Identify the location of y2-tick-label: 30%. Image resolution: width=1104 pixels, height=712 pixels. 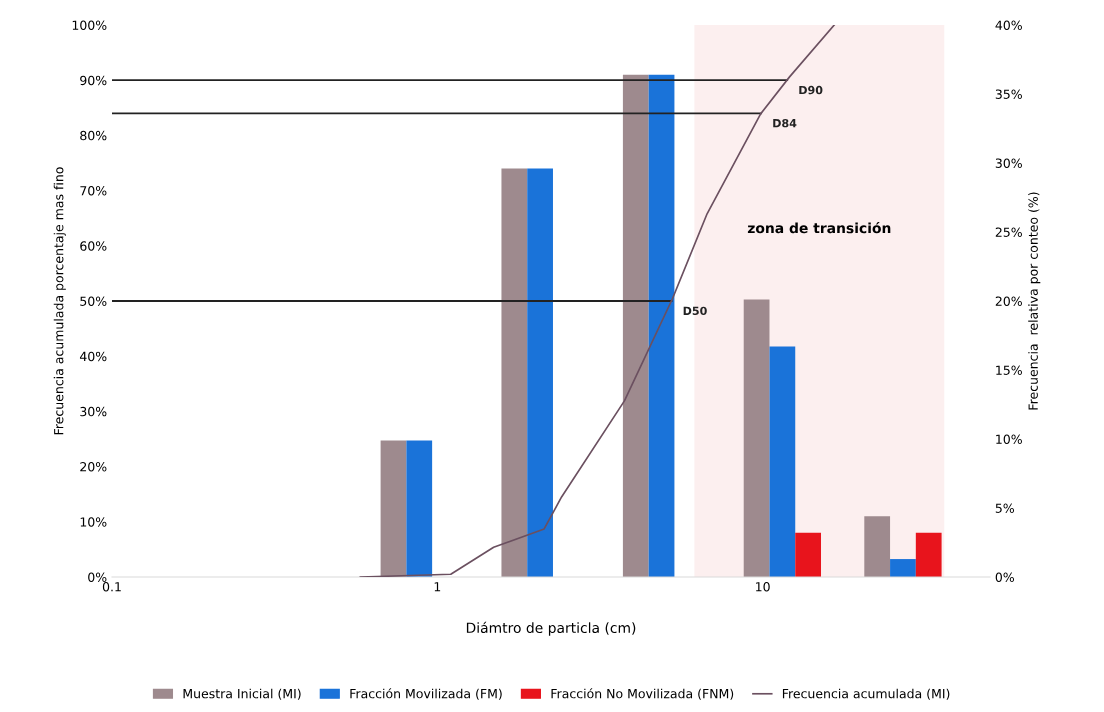
(1008, 163).